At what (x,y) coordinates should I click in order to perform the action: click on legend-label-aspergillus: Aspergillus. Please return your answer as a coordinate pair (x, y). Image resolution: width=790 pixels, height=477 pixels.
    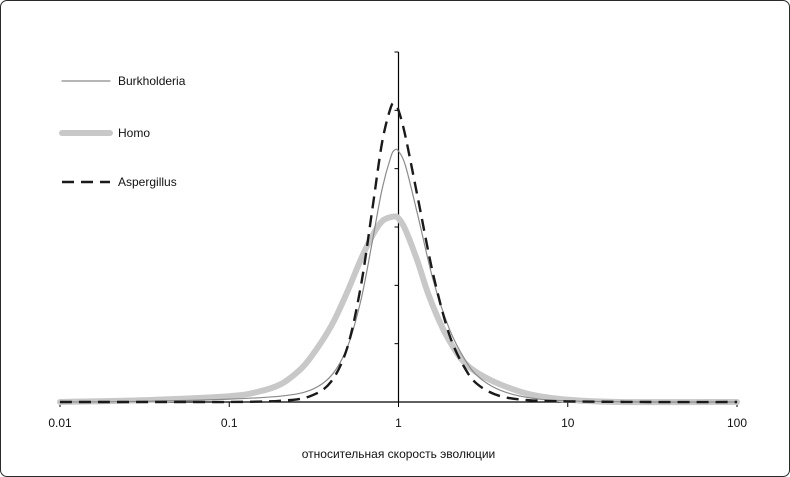
    Looking at the image, I should click on (147, 182).